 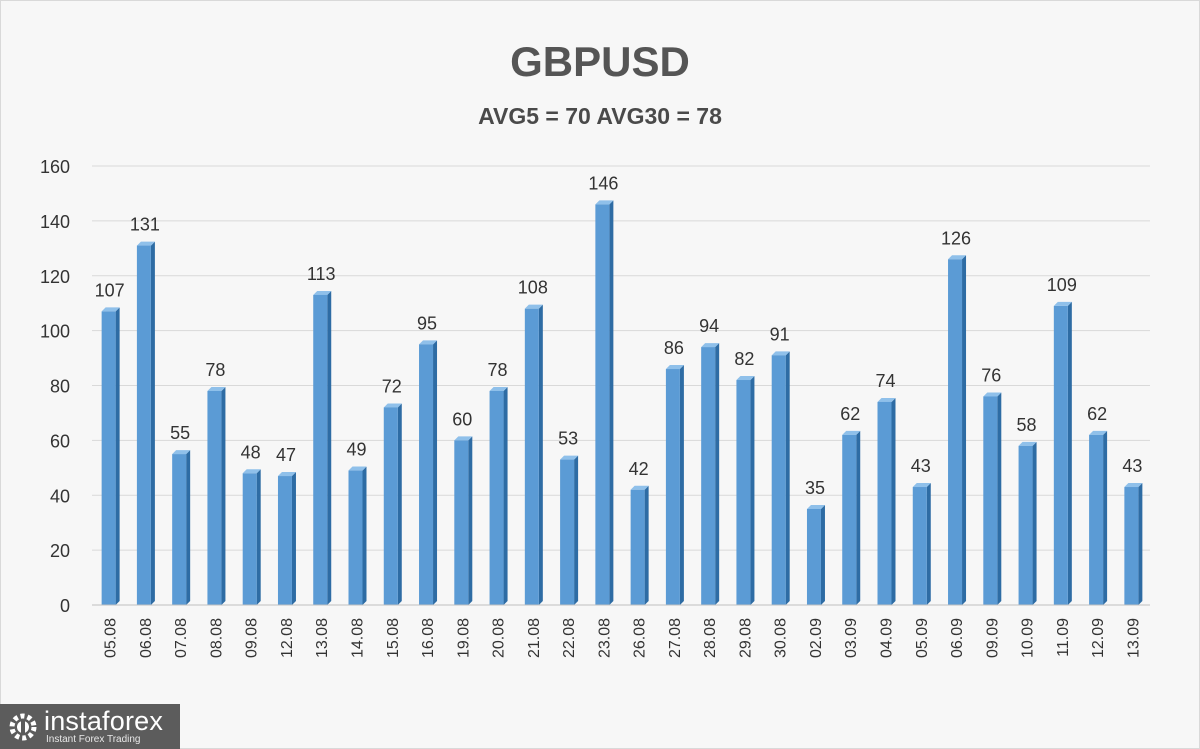 What do you see at coordinates (957, 638) in the screenshot?
I see `x-tick-label: 06.09` at bounding box center [957, 638].